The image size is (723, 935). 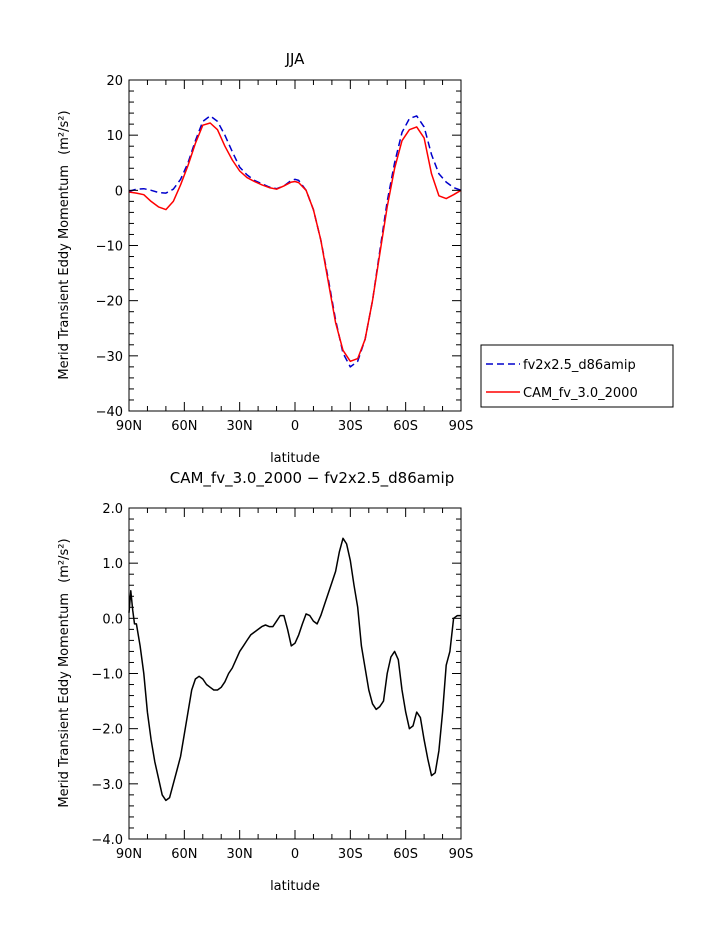 What do you see at coordinates (112, 564) in the screenshot?
I see `bottom-chart-y-tick-label: 1.0` at bounding box center [112, 564].